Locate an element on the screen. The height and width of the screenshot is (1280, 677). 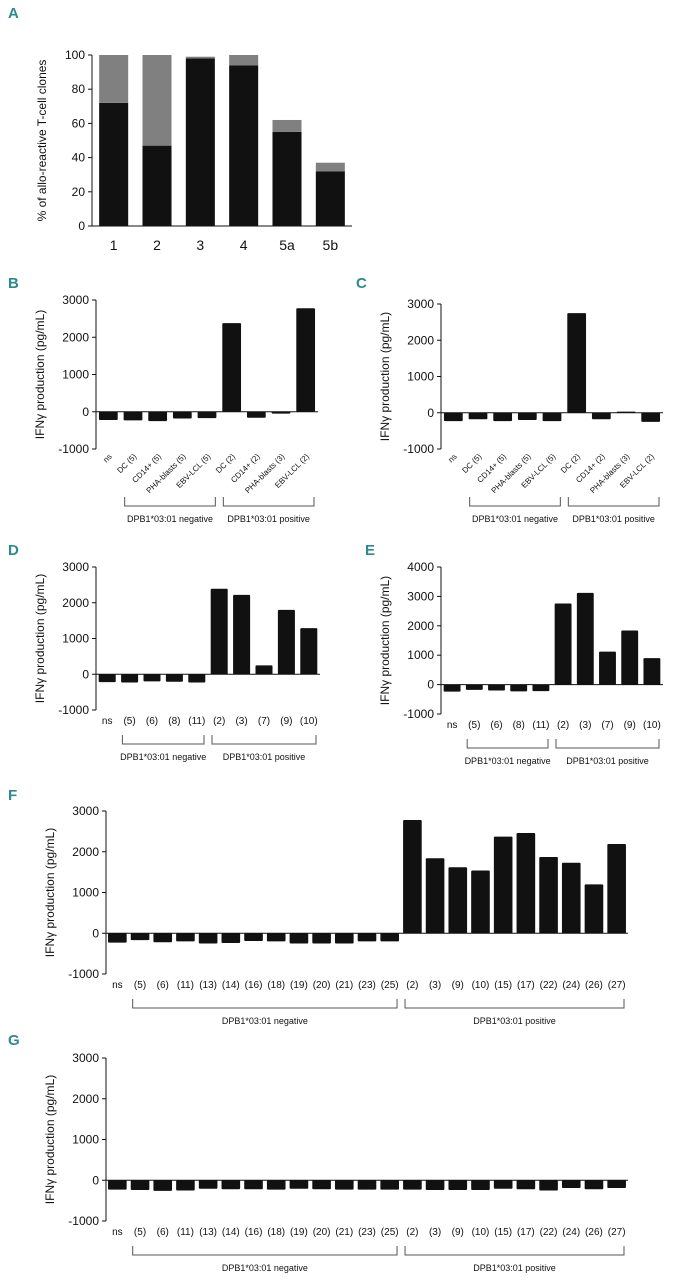
panel-letter-d: D is located at coordinates (13, 550).